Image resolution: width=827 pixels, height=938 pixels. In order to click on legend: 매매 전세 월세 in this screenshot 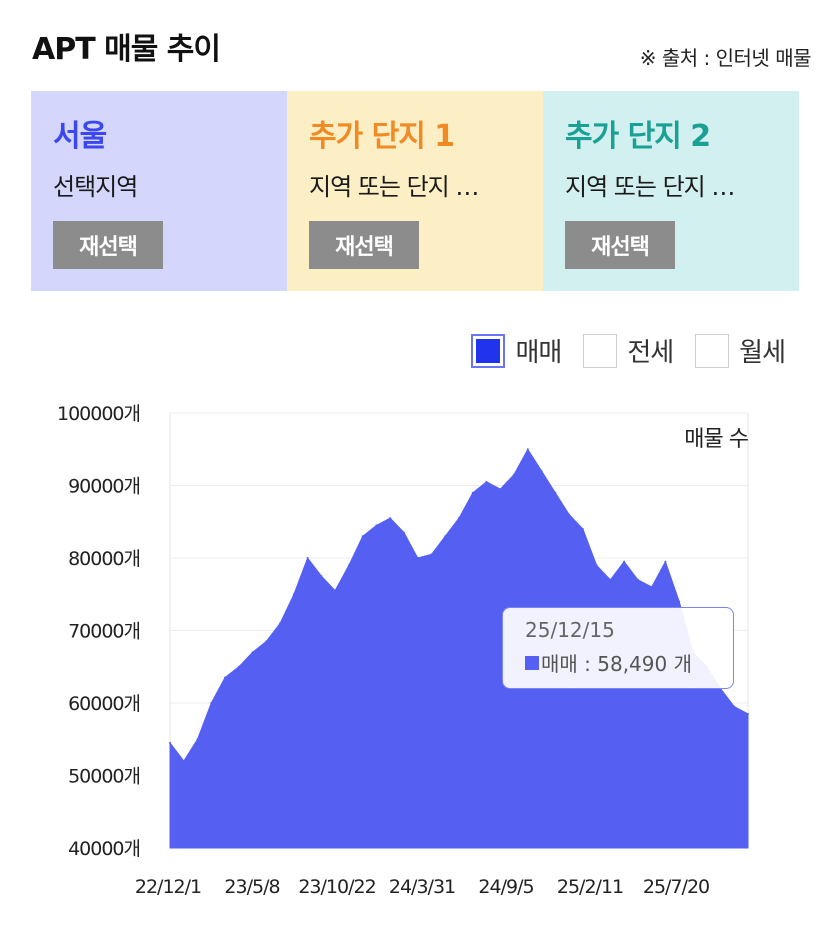, I will do `click(617, 350)`.